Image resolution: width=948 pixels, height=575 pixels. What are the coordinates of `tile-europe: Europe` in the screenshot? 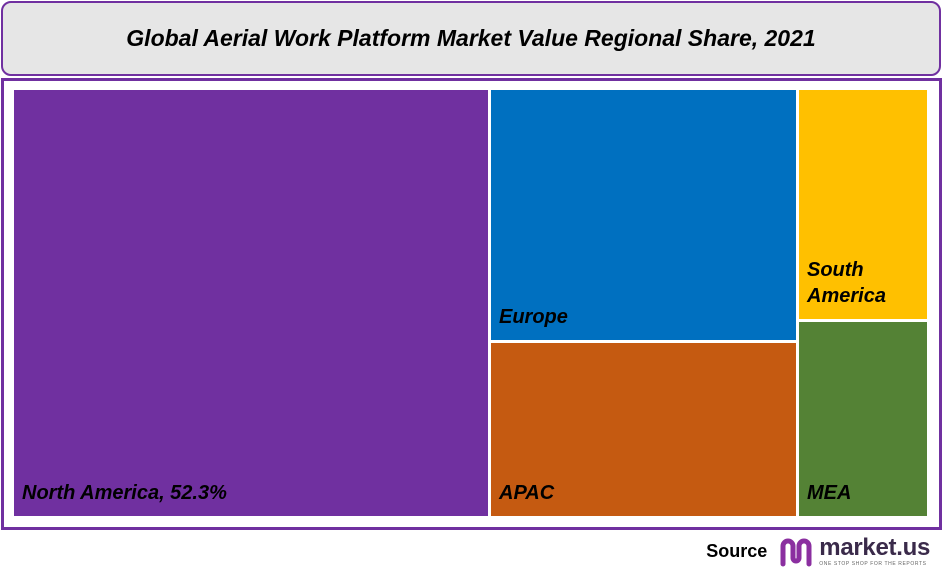 It's located at (643, 215).